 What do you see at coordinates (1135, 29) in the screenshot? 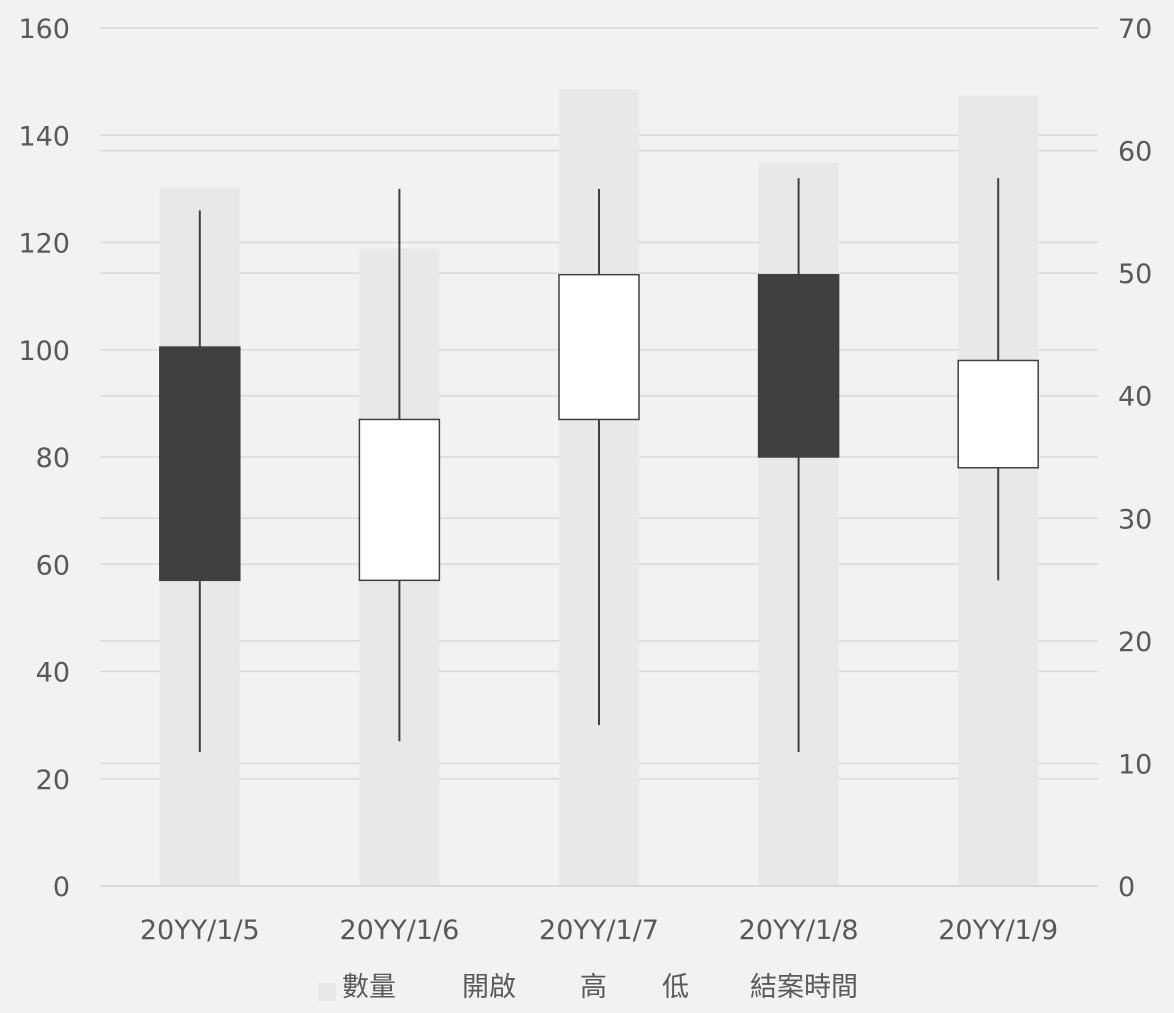
I see `y-tick-label-secondary: 70` at bounding box center [1135, 29].